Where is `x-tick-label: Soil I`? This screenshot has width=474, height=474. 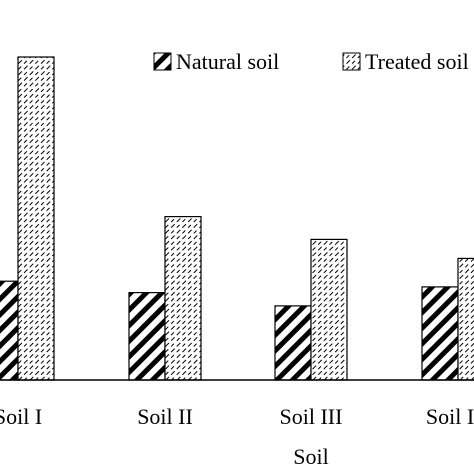
x-tick-label: Soil I is located at coordinates (21, 416).